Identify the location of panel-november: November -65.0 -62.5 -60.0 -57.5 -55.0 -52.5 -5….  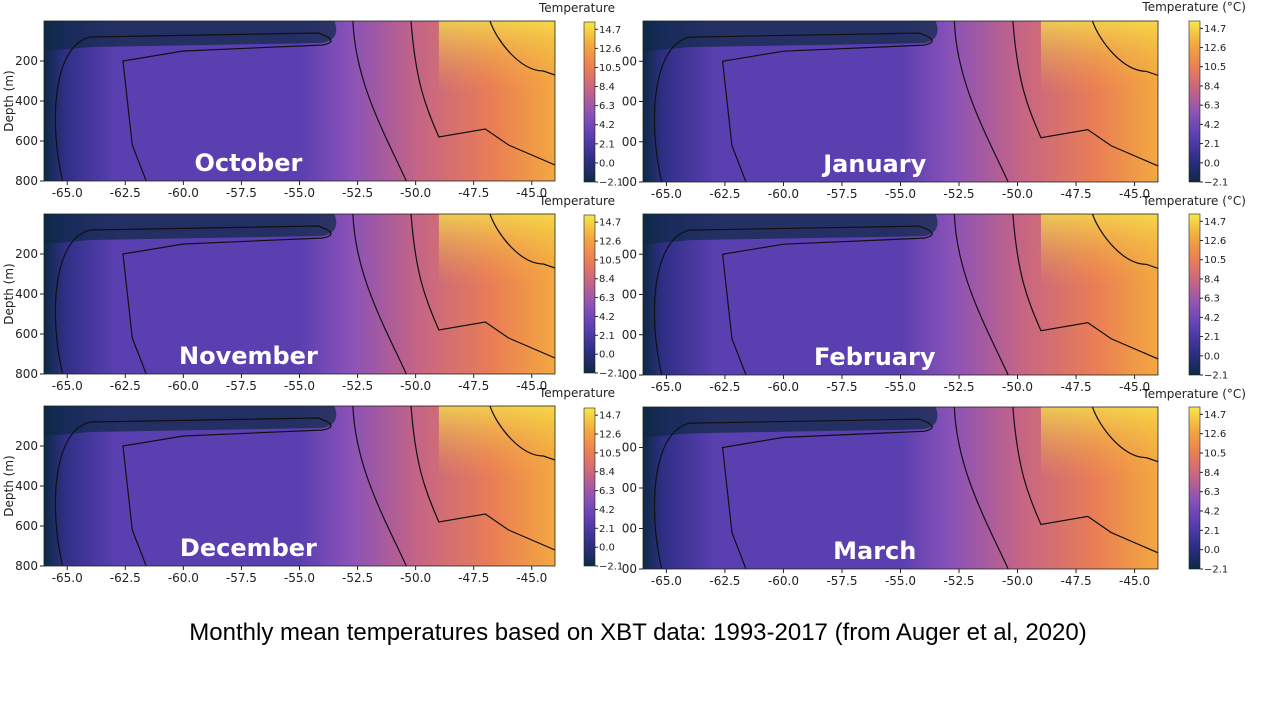
(312, 293).